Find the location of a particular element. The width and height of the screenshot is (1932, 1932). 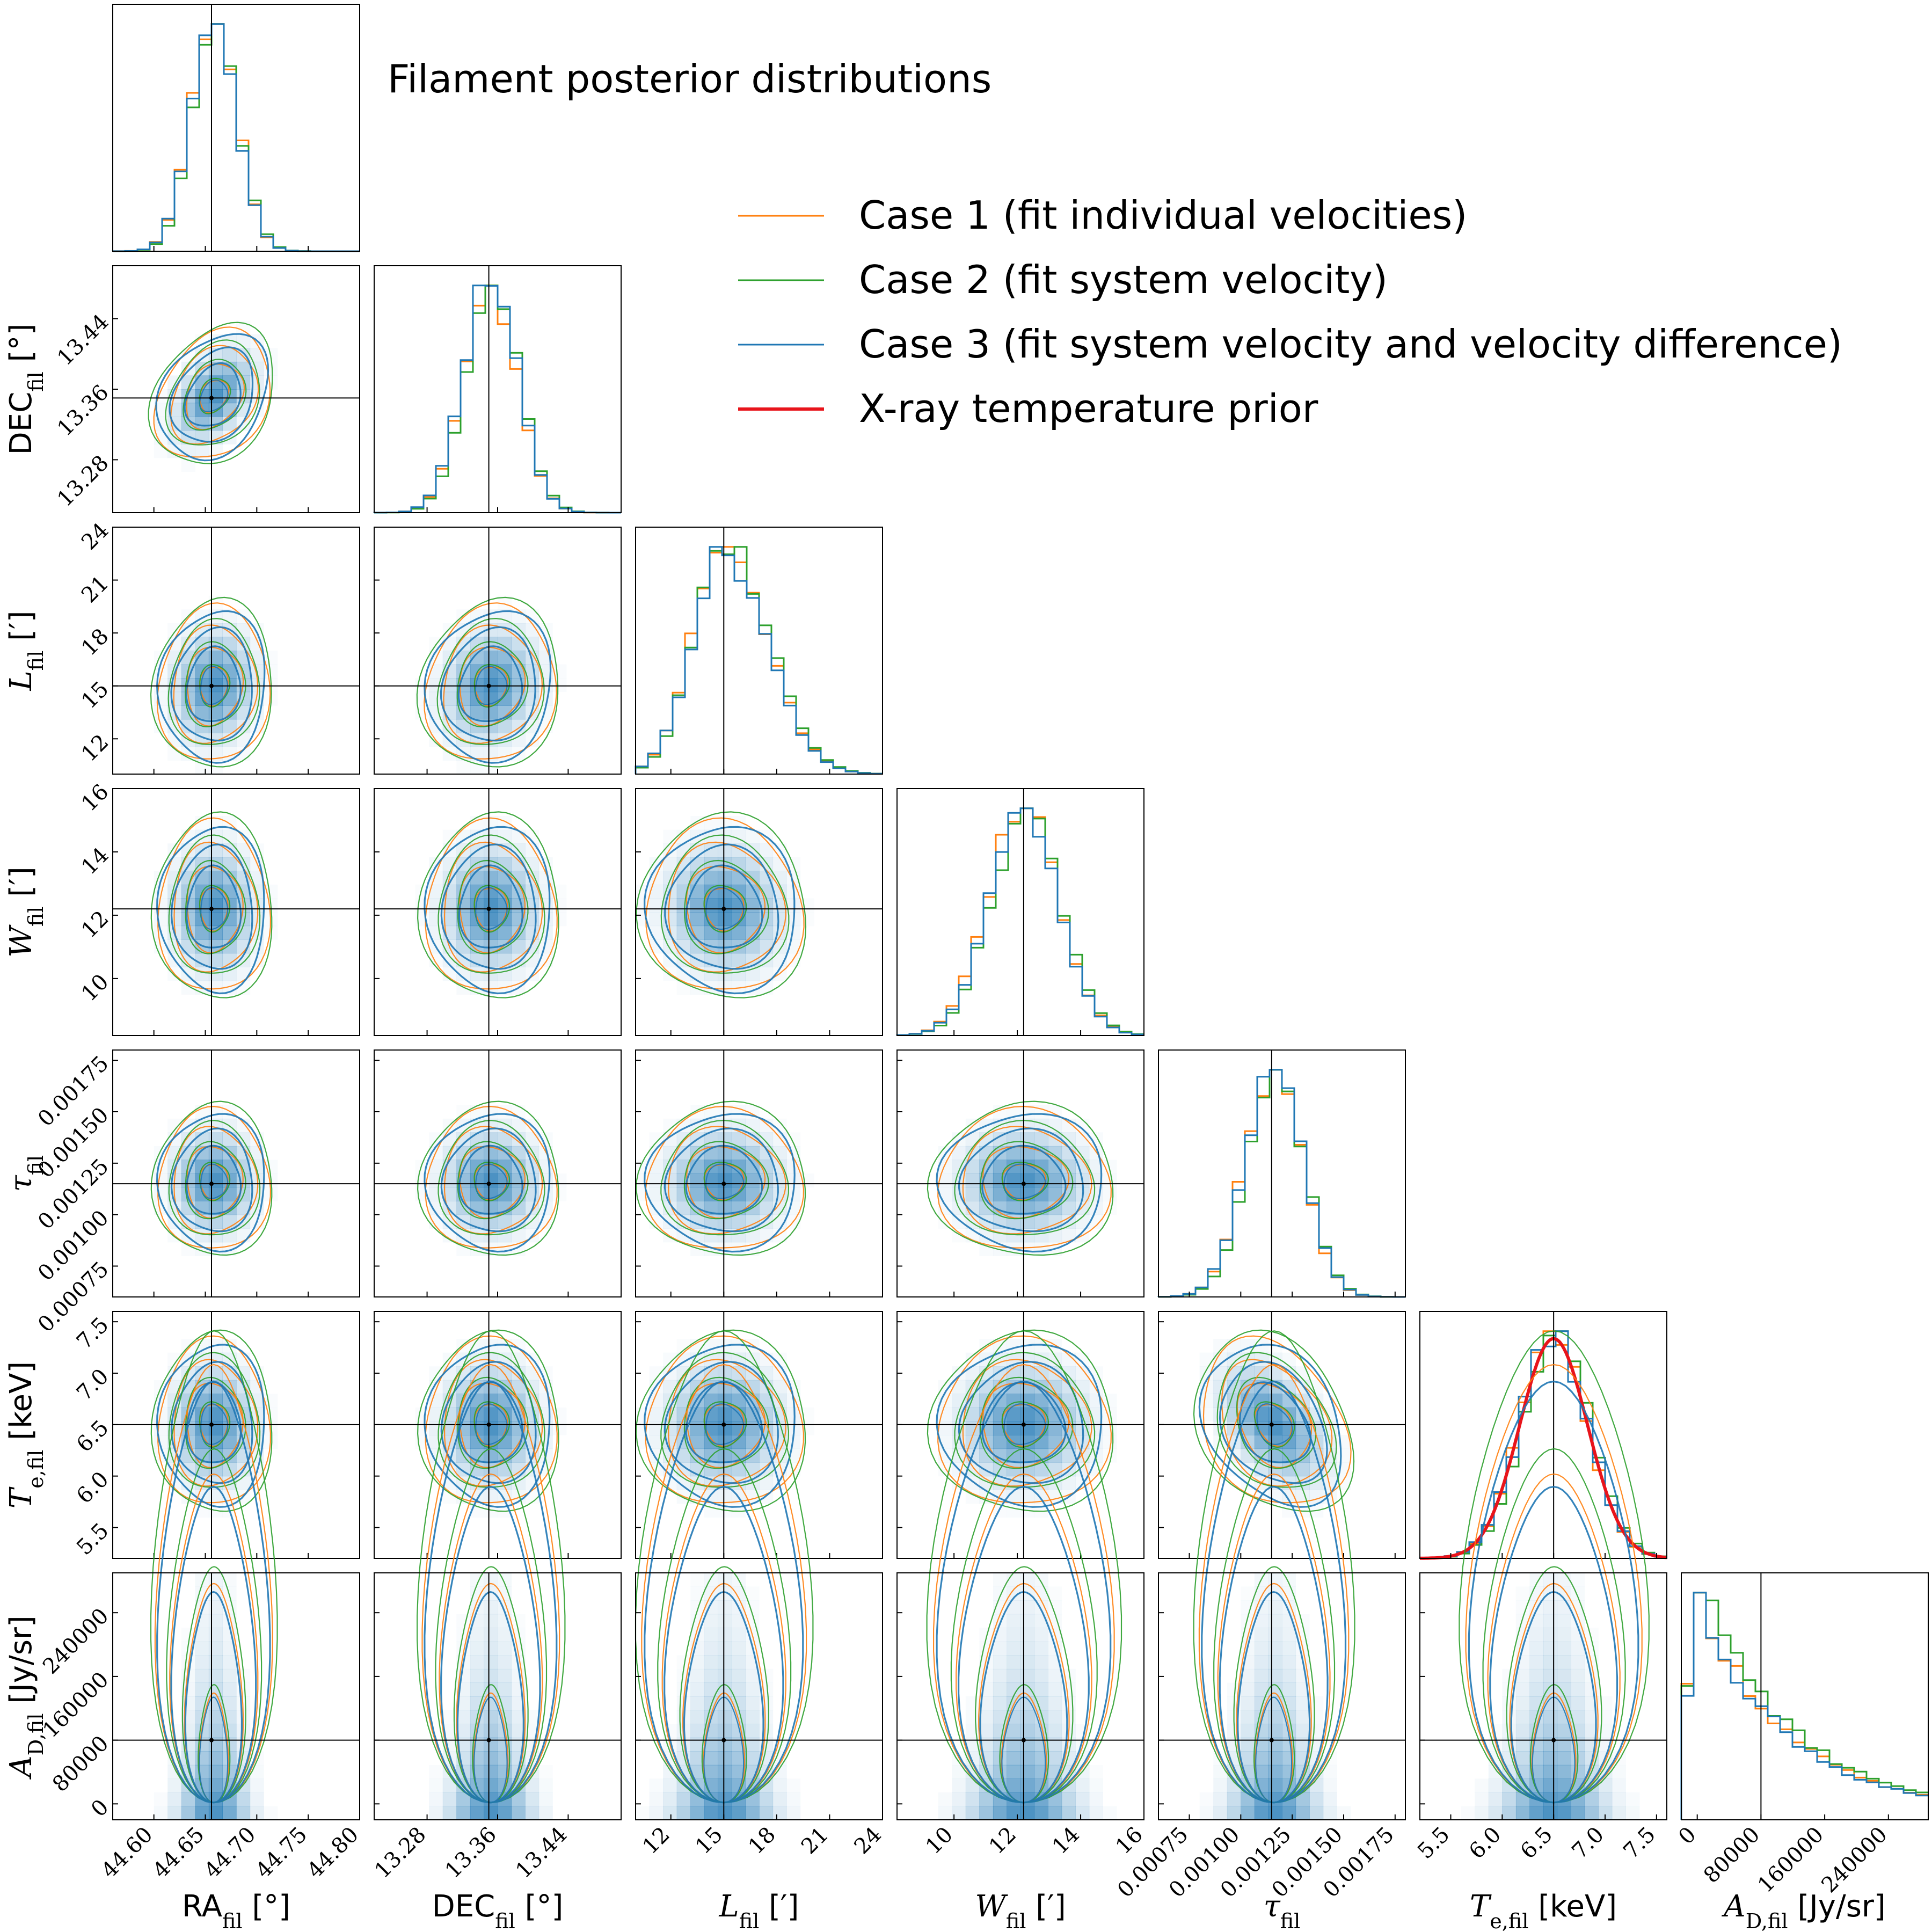

label-unit: [°] is located at coordinates (21, 348).